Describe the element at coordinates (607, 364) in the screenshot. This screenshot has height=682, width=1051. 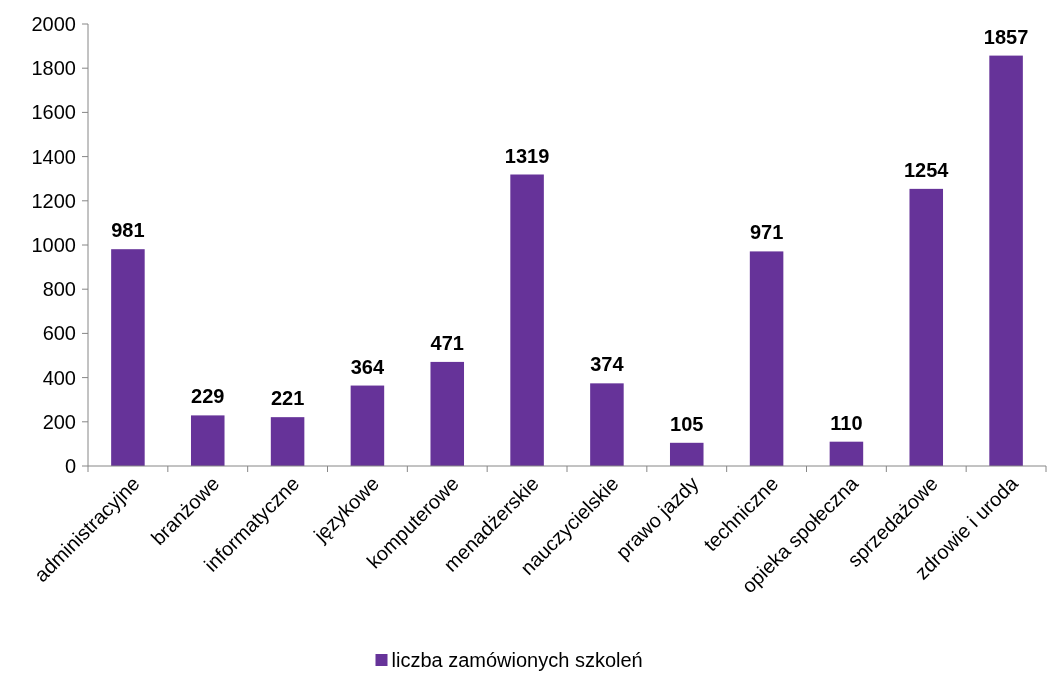
I see `data-label: 374` at that location.